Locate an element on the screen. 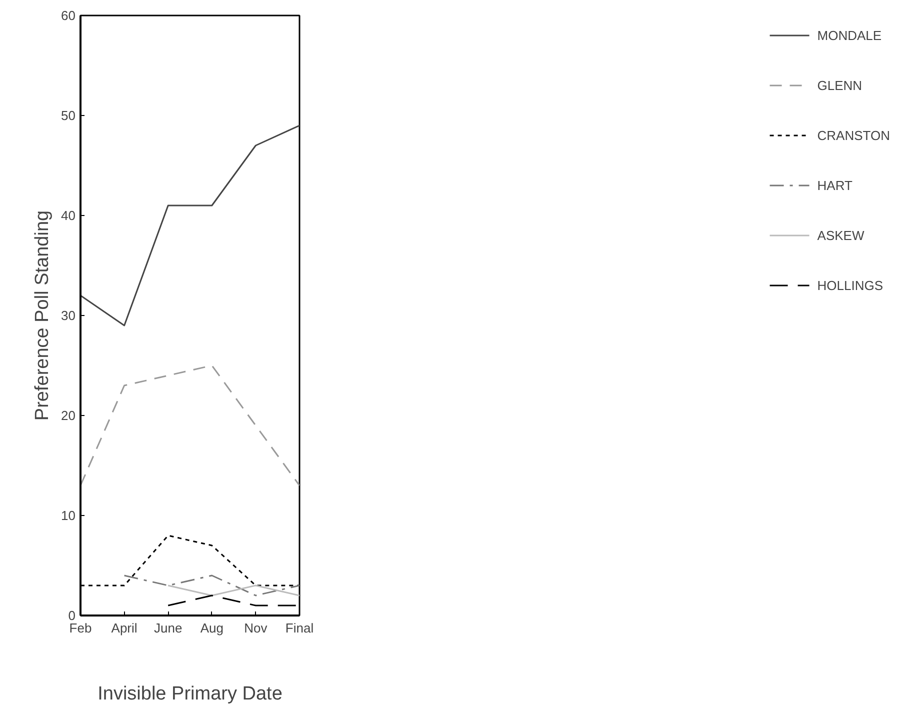  x-axis-title: Invisible Primary Date is located at coordinates (190, 694).